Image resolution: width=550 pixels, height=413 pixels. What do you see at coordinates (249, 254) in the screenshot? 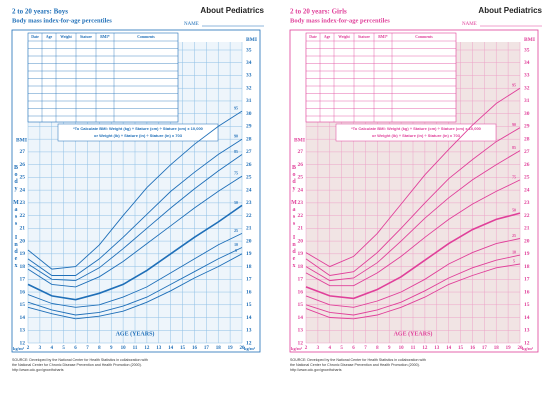
I see `y2-tick-label: 19` at bounding box center [249, 254].